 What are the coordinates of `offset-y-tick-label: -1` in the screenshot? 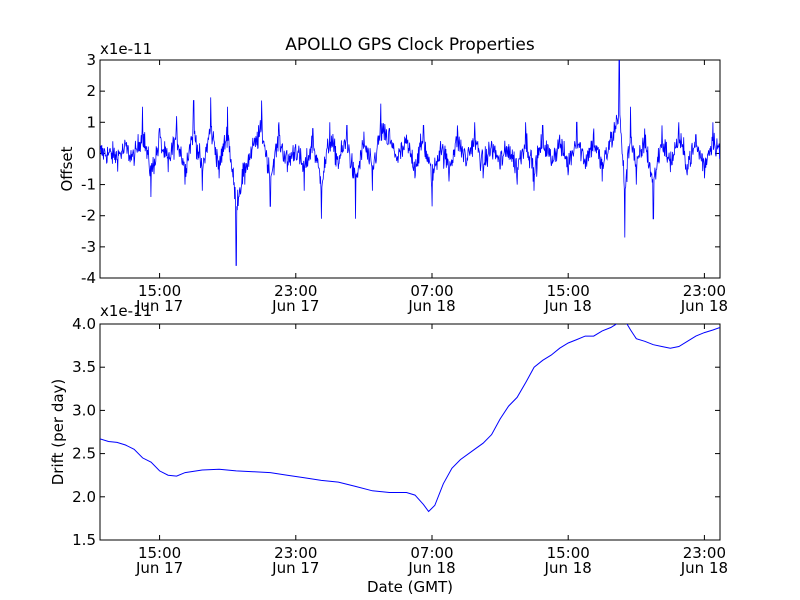 It's located at (88, 185).